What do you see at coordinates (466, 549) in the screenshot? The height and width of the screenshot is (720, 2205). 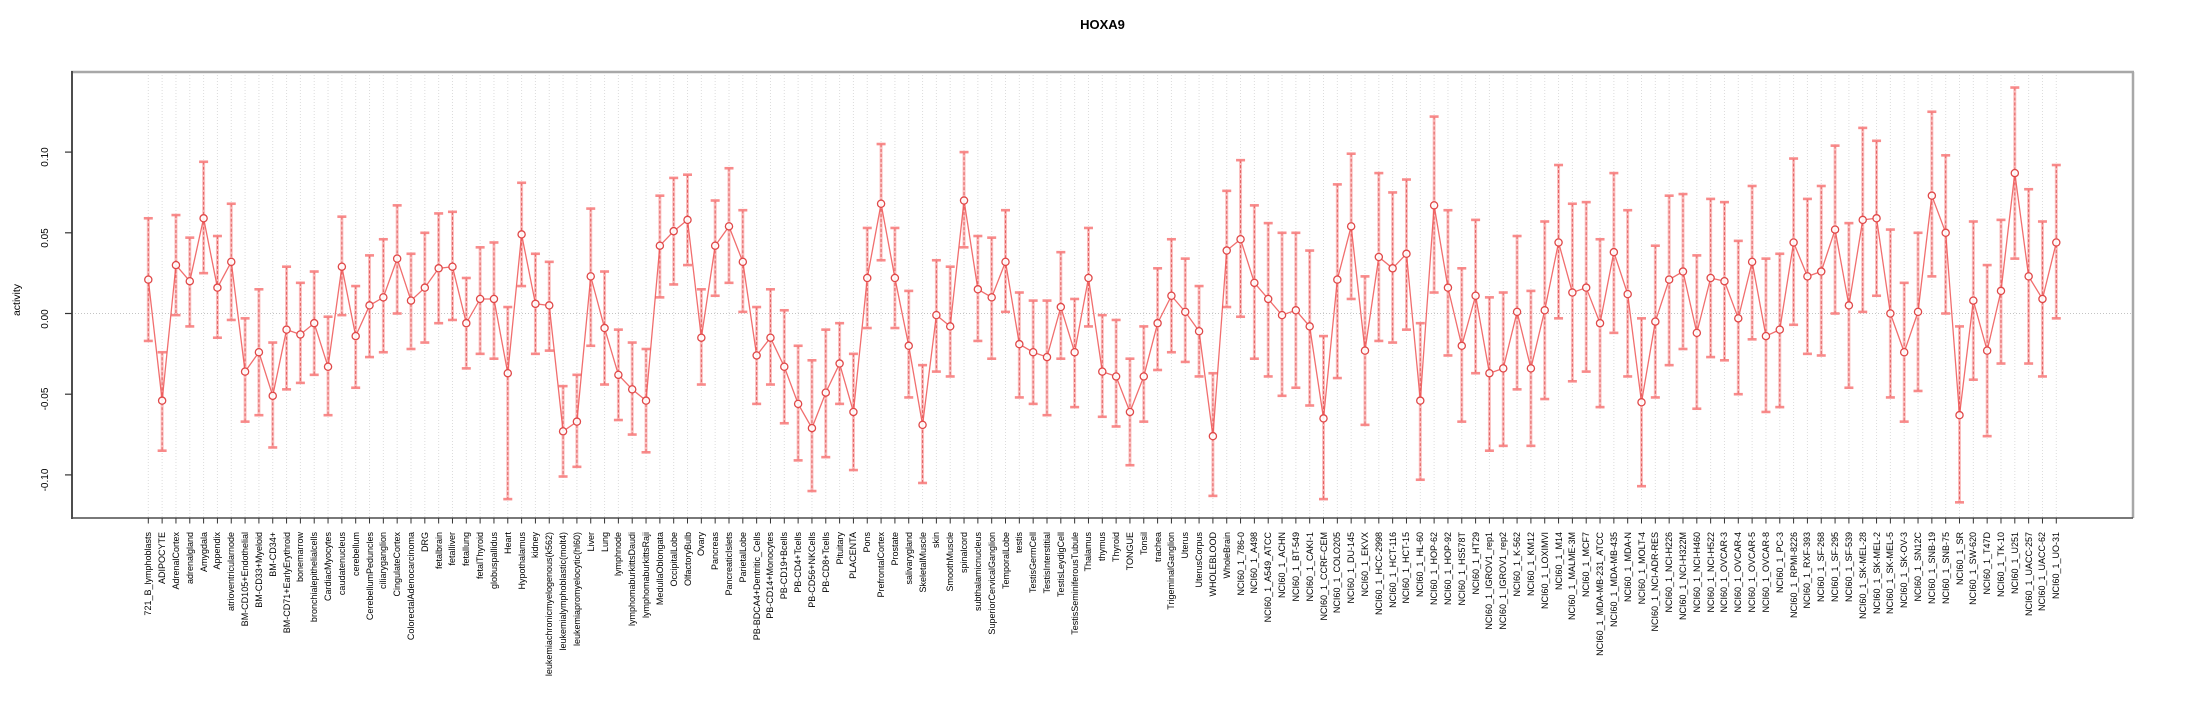 I see `x-axis-label-text: fetallung` at bounding box center [466, 549].